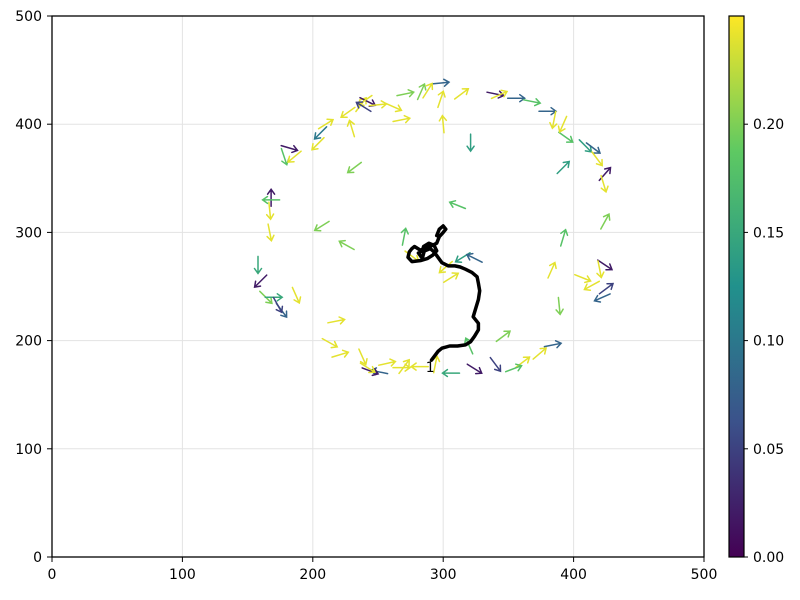 The height and width of the screenshot is (600, 800). What do you see at coordinates (444, 293) in the screenshot?
I see `trajectory-line` at bounding box center [444, 293].